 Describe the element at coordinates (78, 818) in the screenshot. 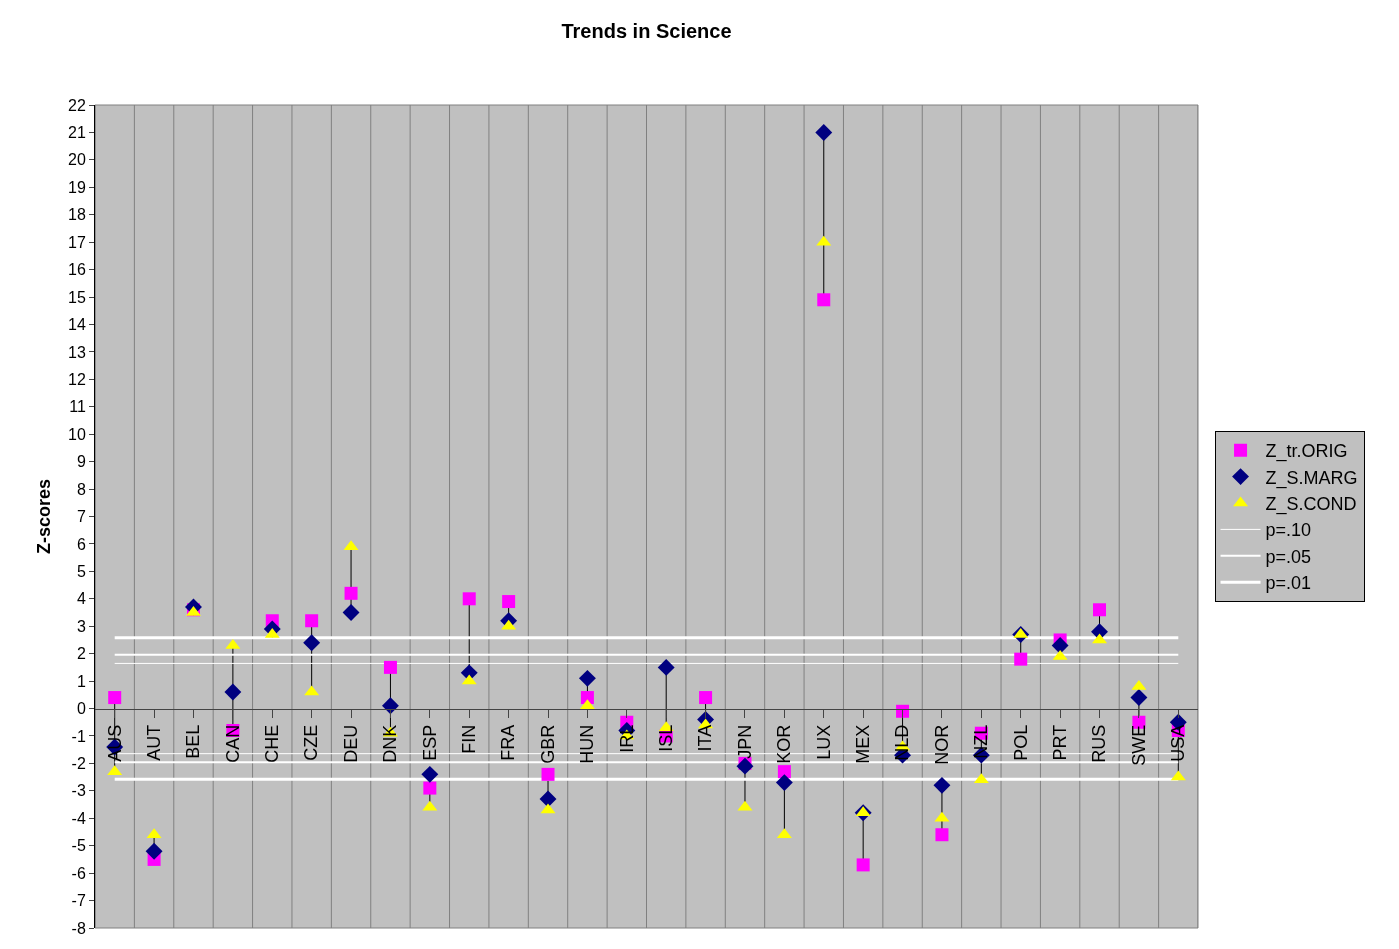

I see `y-tick-label: -4` at that location.